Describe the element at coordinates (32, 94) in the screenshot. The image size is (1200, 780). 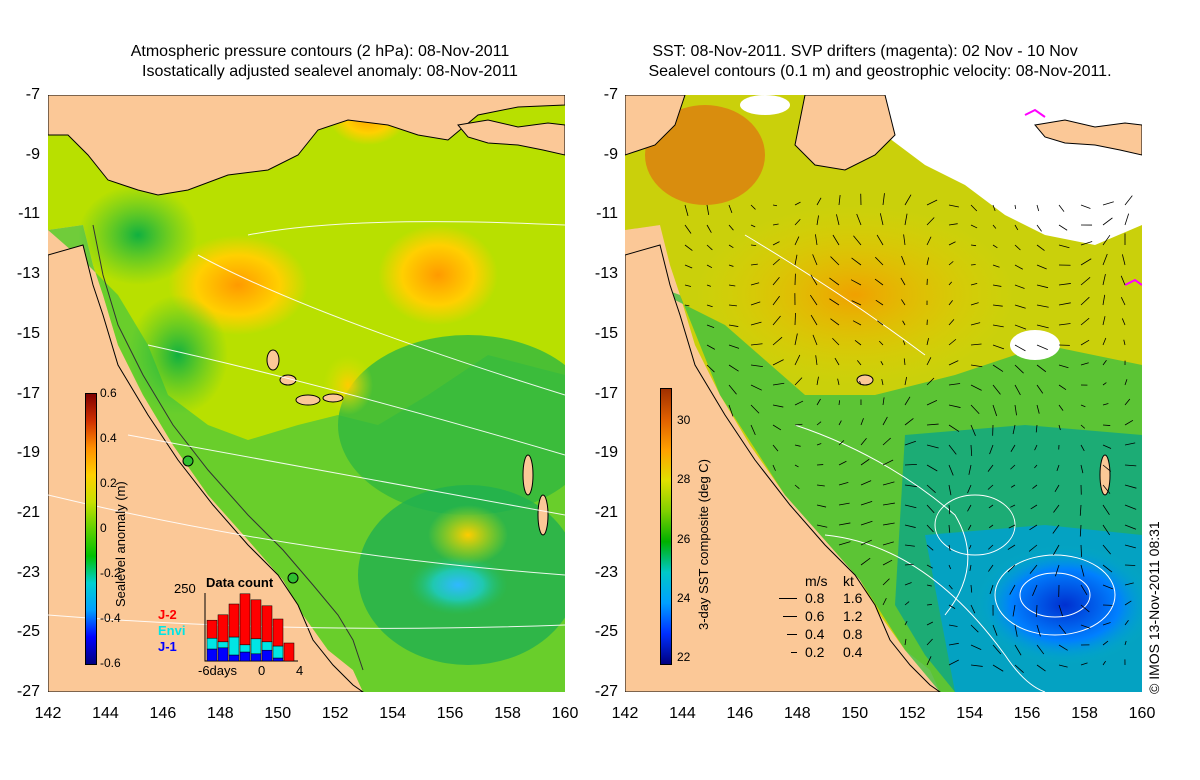
I see `lat-tick-label: -7` at that location.